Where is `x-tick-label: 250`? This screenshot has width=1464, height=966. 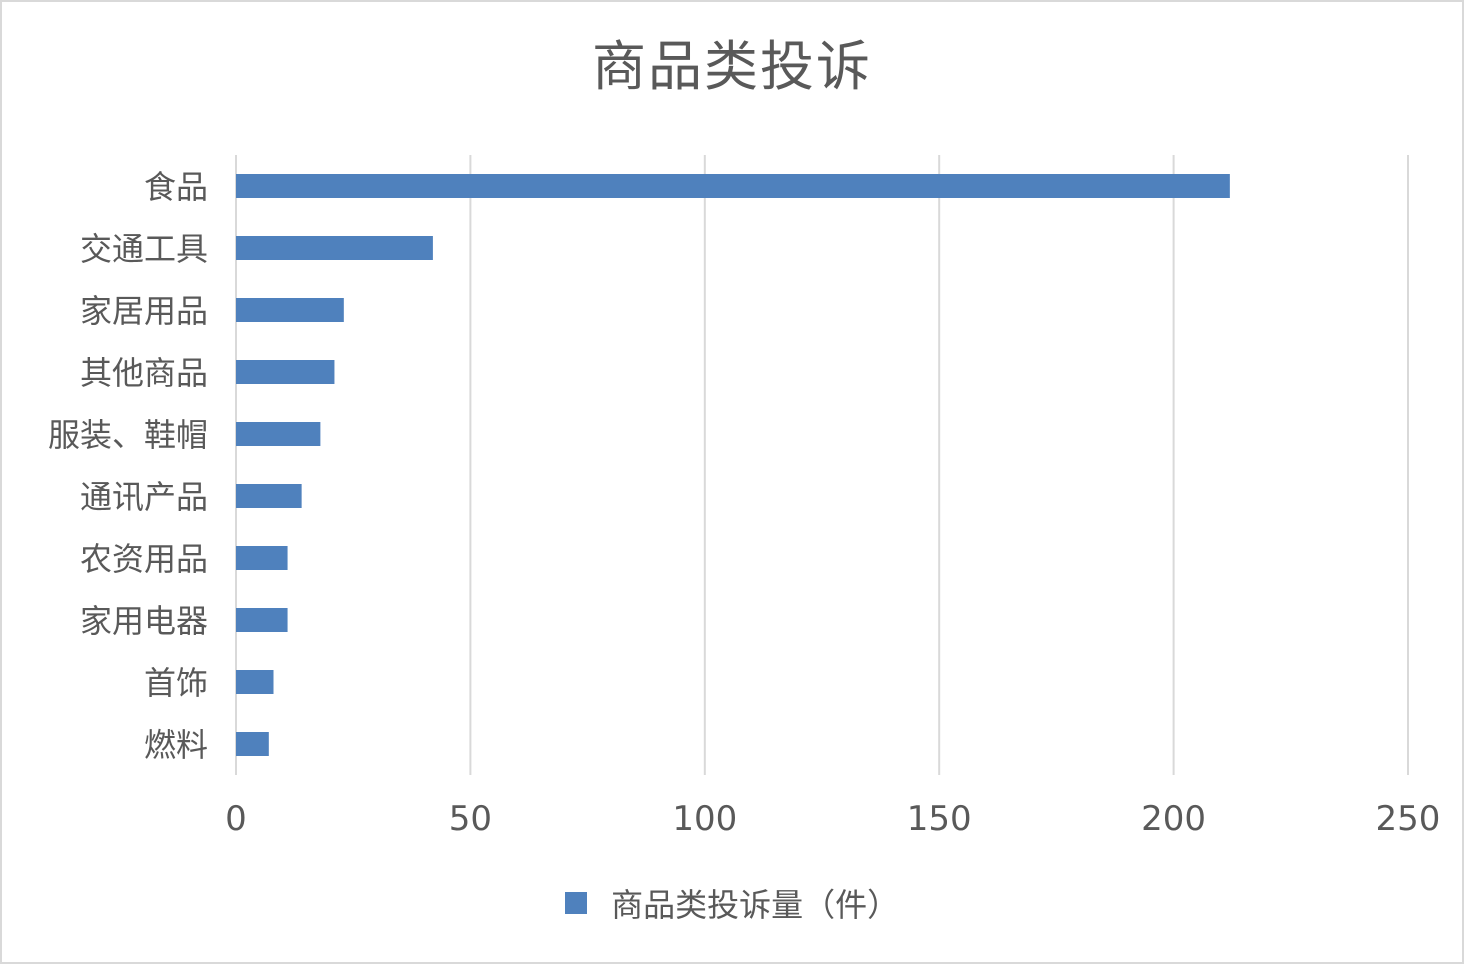
x-tick-label: 250 is located at coordinates (1408, 819).